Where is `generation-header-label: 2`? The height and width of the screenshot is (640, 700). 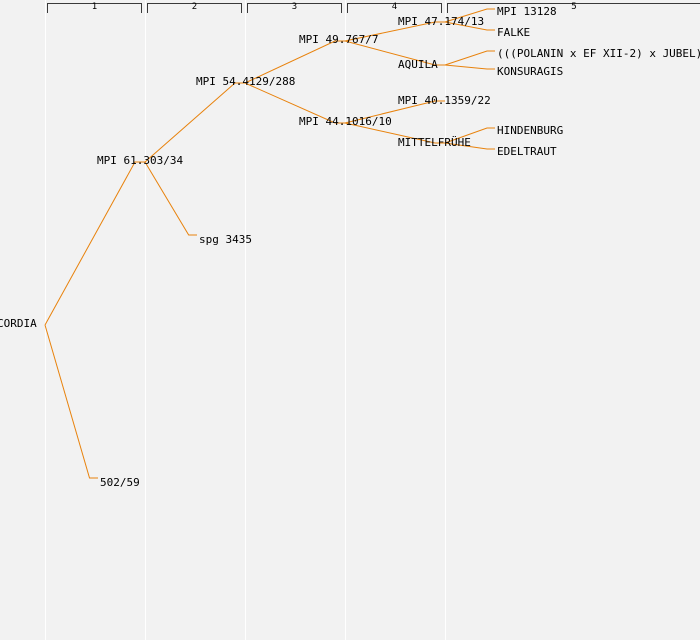
generation-header-label: 2 is located at coordinates (194, 7).